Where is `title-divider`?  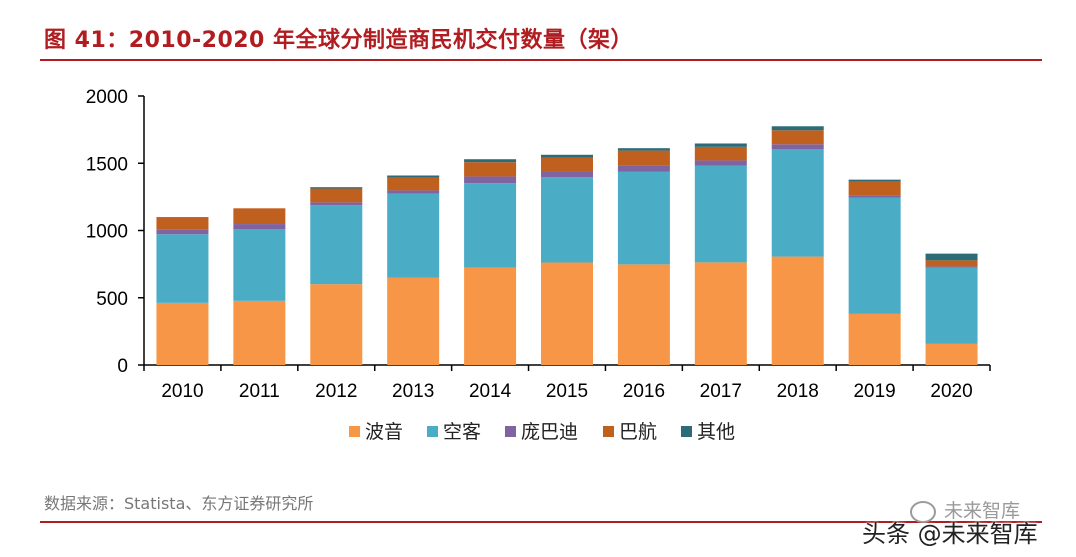 title-divider is located at coordinates (541, 60).